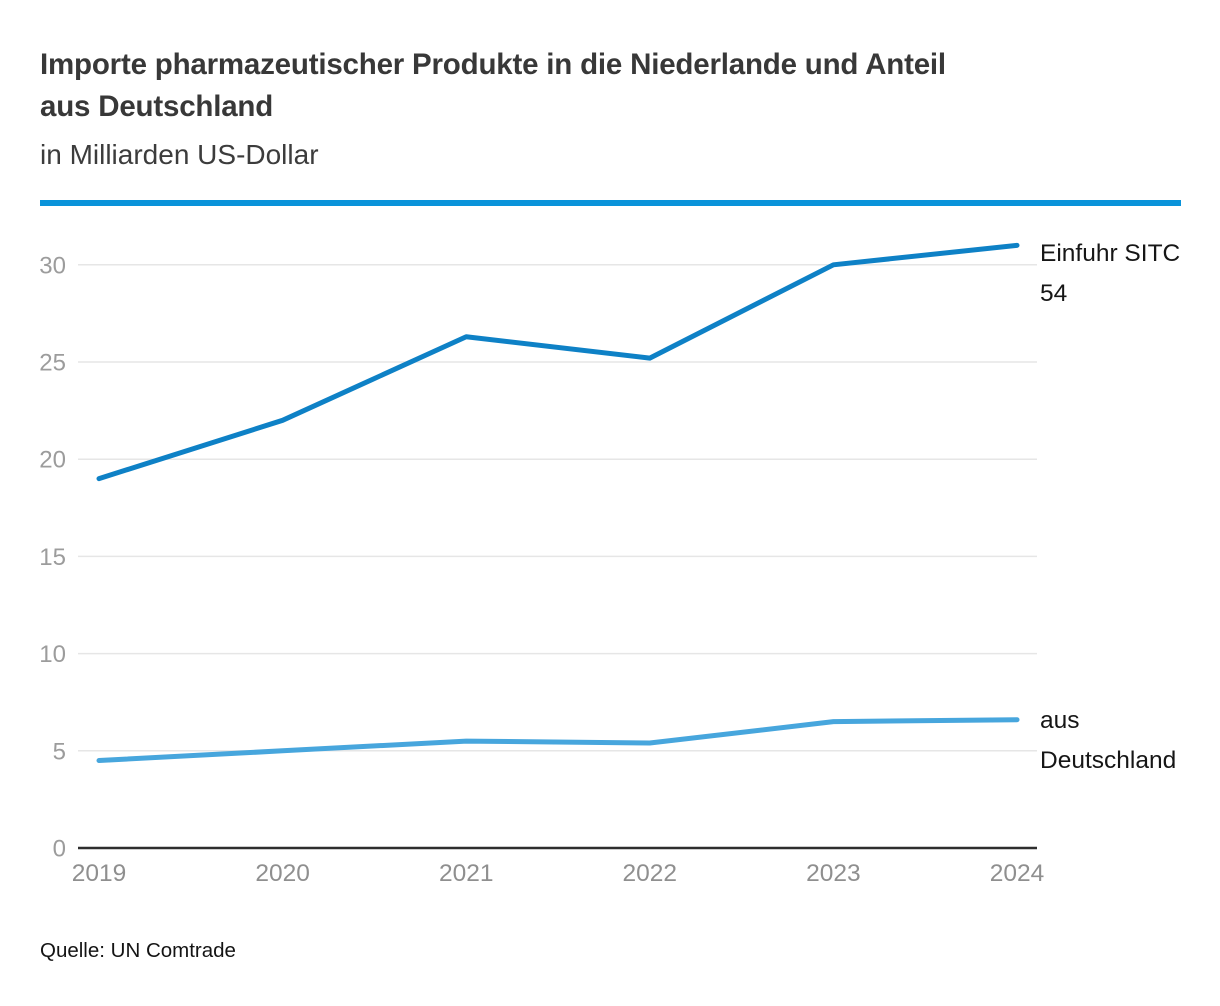  What do you see at coordinates (558, 740) in the screenshot?
I see `series-line-aus-deutschland` at bounding box center [558, 740].